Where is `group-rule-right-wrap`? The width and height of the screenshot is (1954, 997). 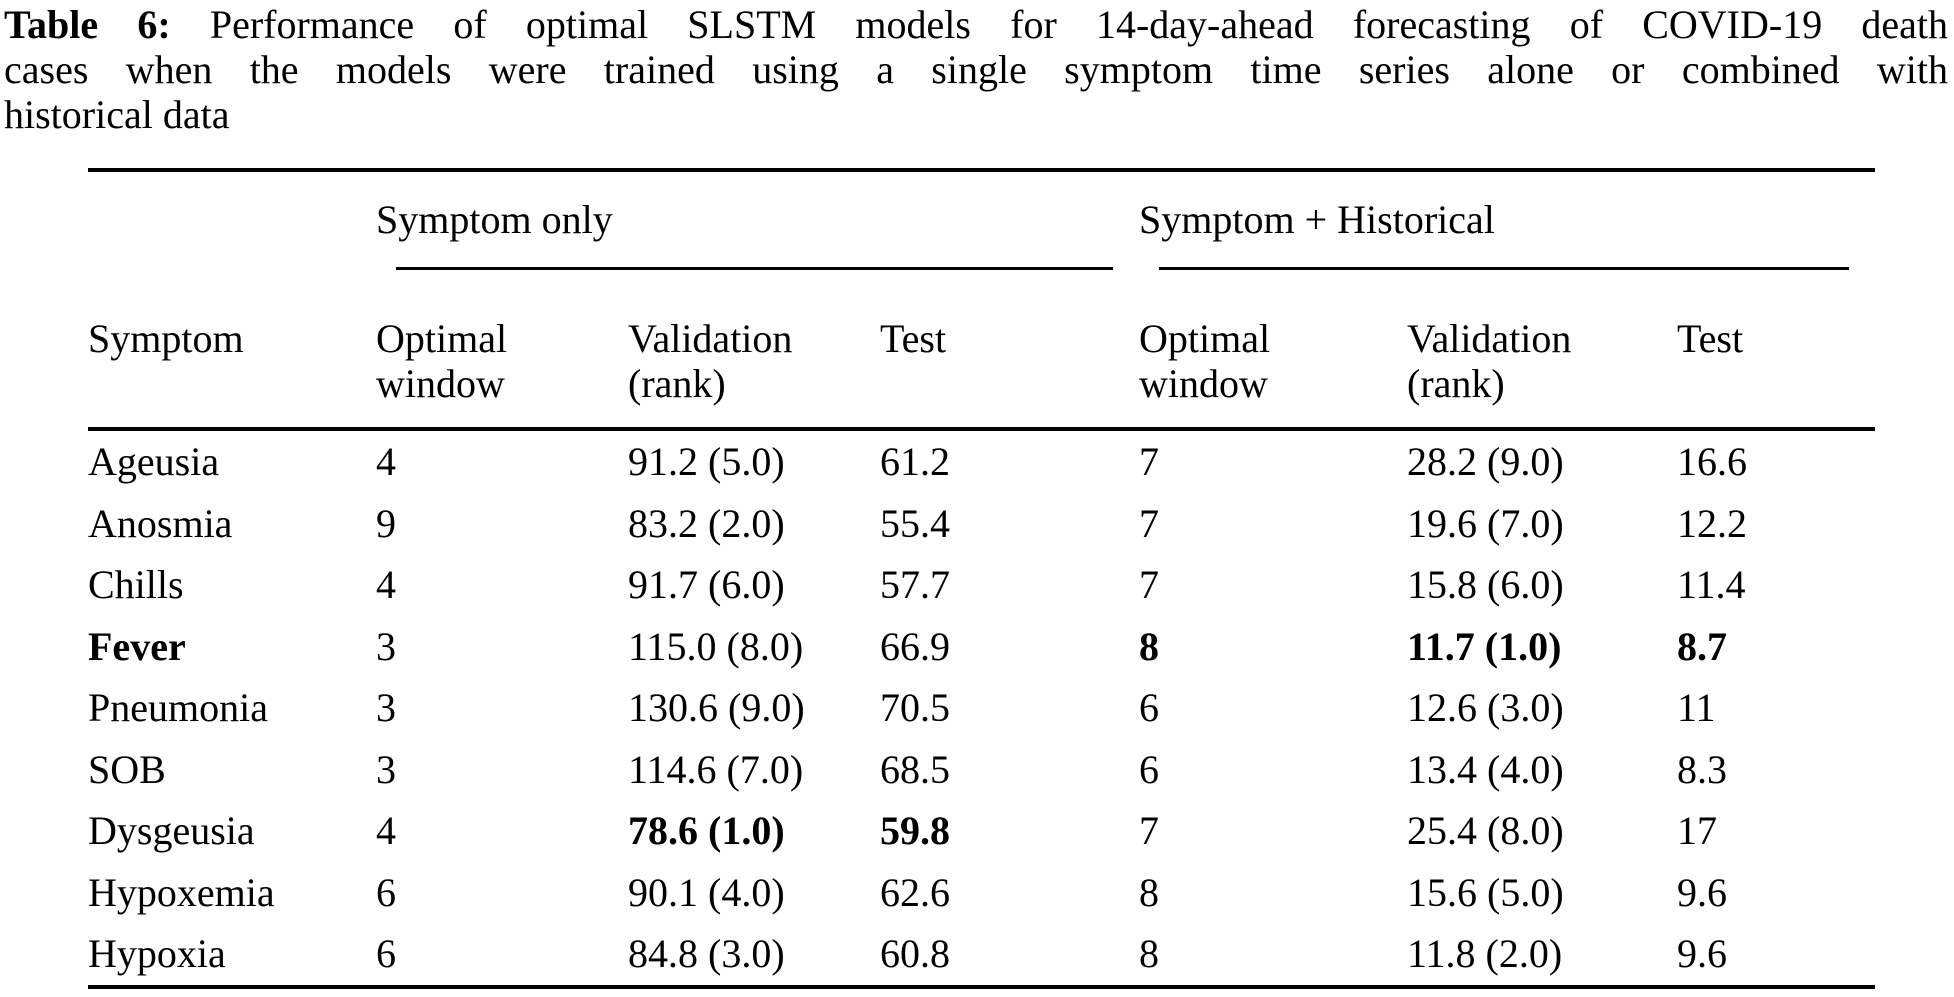
group-rule-right-wrap is located at coordinates (1507, 268).